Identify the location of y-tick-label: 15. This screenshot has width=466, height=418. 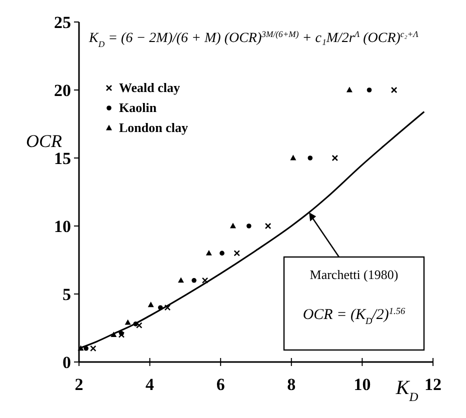
(62, 158).